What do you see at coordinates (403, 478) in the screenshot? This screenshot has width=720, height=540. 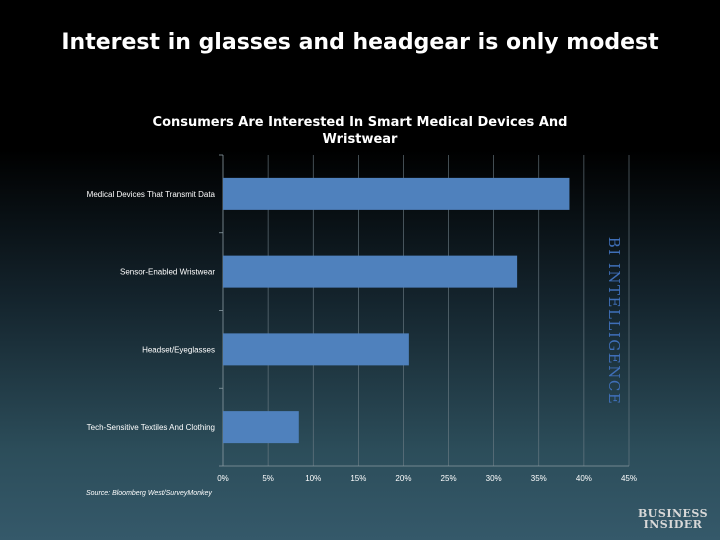 I see `x-tick-label: 20%` at bounding box center [403, 478].